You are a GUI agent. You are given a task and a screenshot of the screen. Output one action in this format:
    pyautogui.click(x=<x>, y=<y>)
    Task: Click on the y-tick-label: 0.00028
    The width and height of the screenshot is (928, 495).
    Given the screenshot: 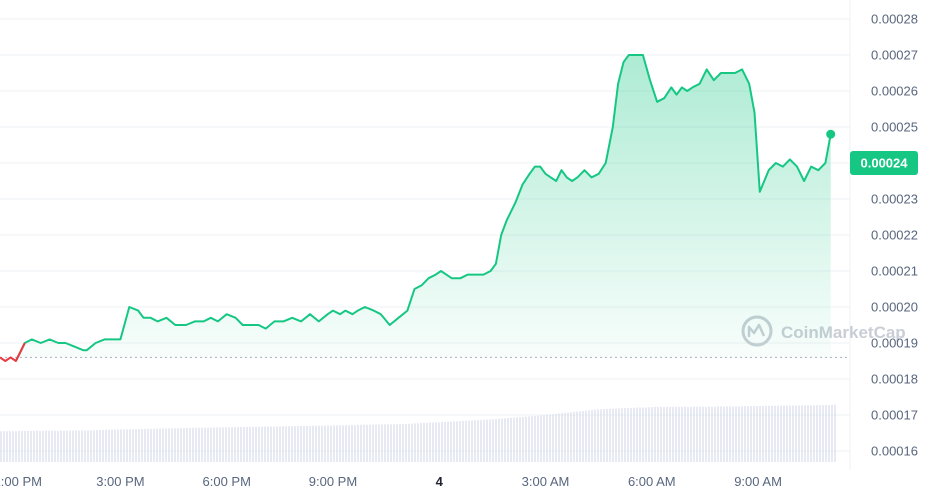 What is the action you would take?
    pyautogui.click(x=894, y=19)
    